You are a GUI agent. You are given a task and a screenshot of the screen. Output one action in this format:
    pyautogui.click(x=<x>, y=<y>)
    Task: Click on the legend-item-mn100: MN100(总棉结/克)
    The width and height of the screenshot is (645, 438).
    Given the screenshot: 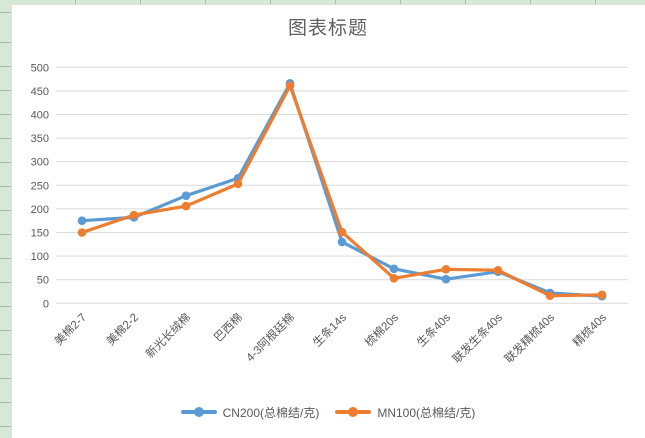 What is the action you would take?
    pyautogui.click(x=405, y=412)
    